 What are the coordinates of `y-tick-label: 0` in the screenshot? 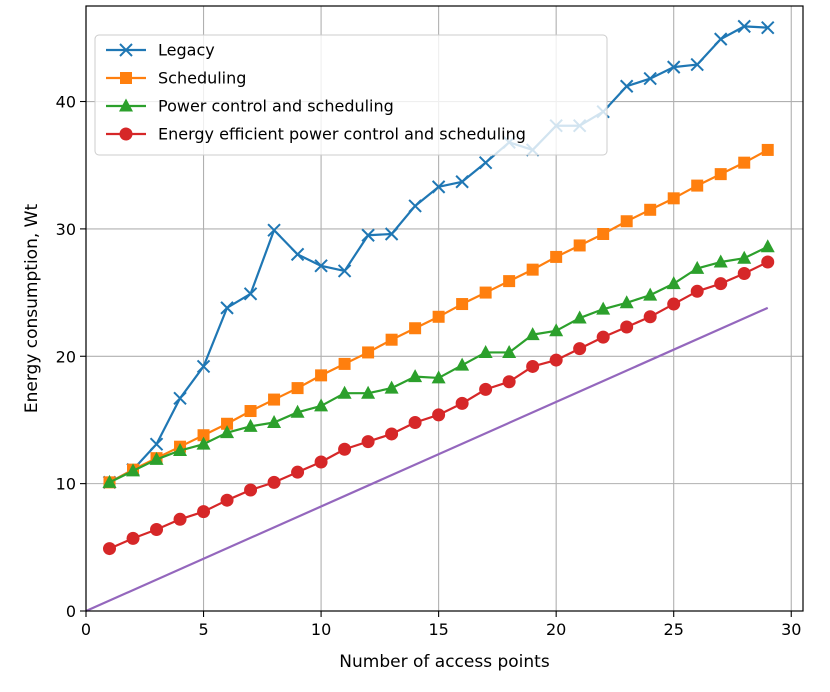 It's located at (71, 611).